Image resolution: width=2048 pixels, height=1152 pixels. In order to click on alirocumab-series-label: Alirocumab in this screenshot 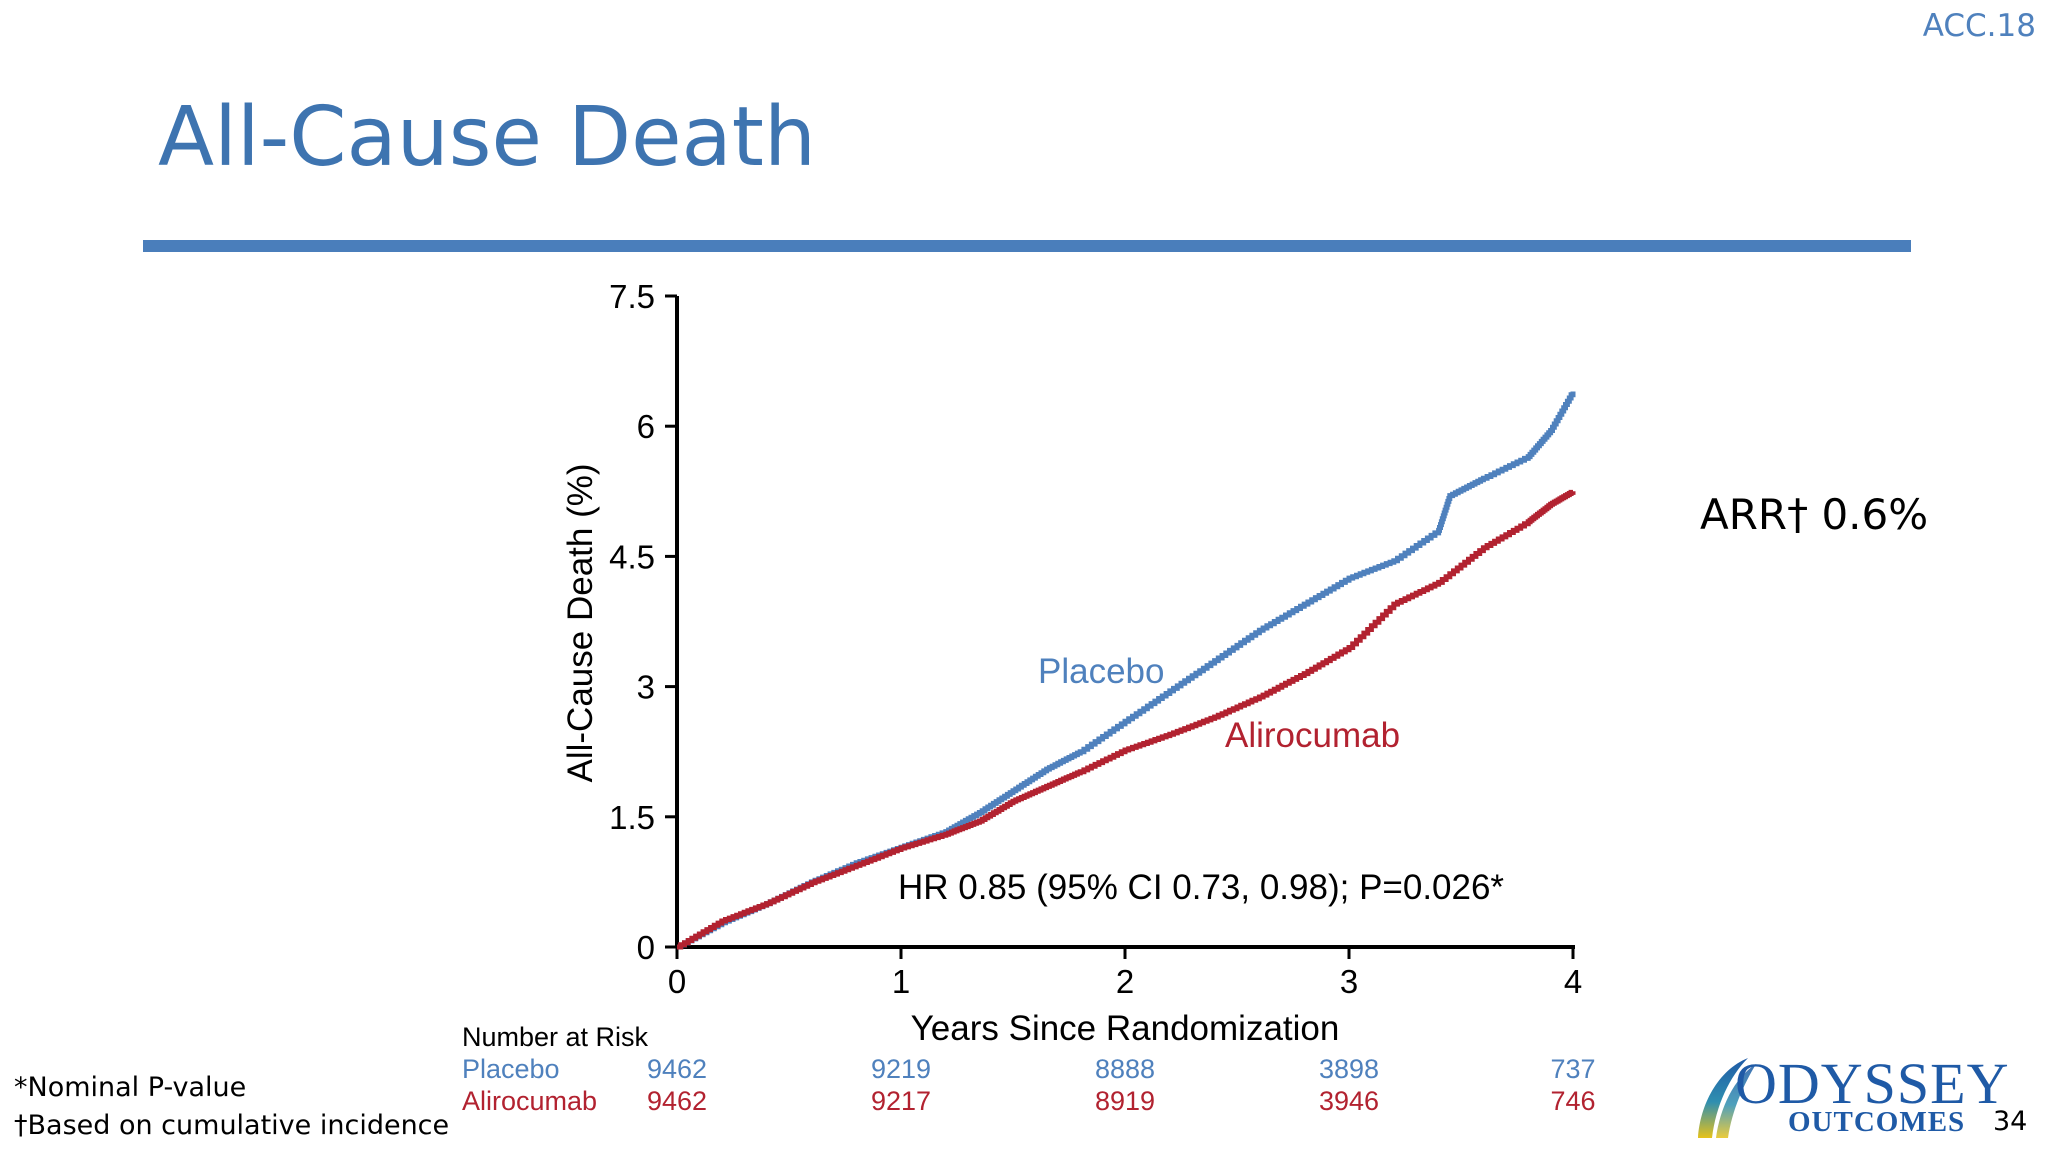, I will do `click(1312, 735)`.